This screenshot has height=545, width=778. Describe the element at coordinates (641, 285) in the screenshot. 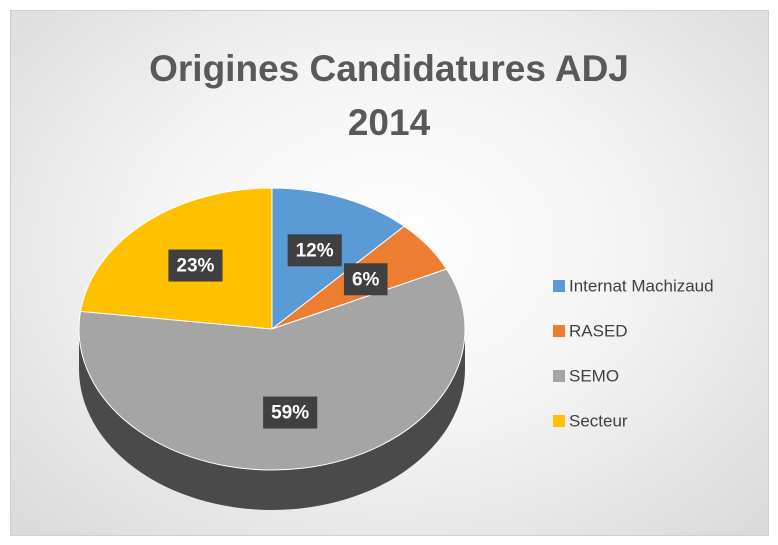

I see `legend-label: Internat Machizaud` at that location.